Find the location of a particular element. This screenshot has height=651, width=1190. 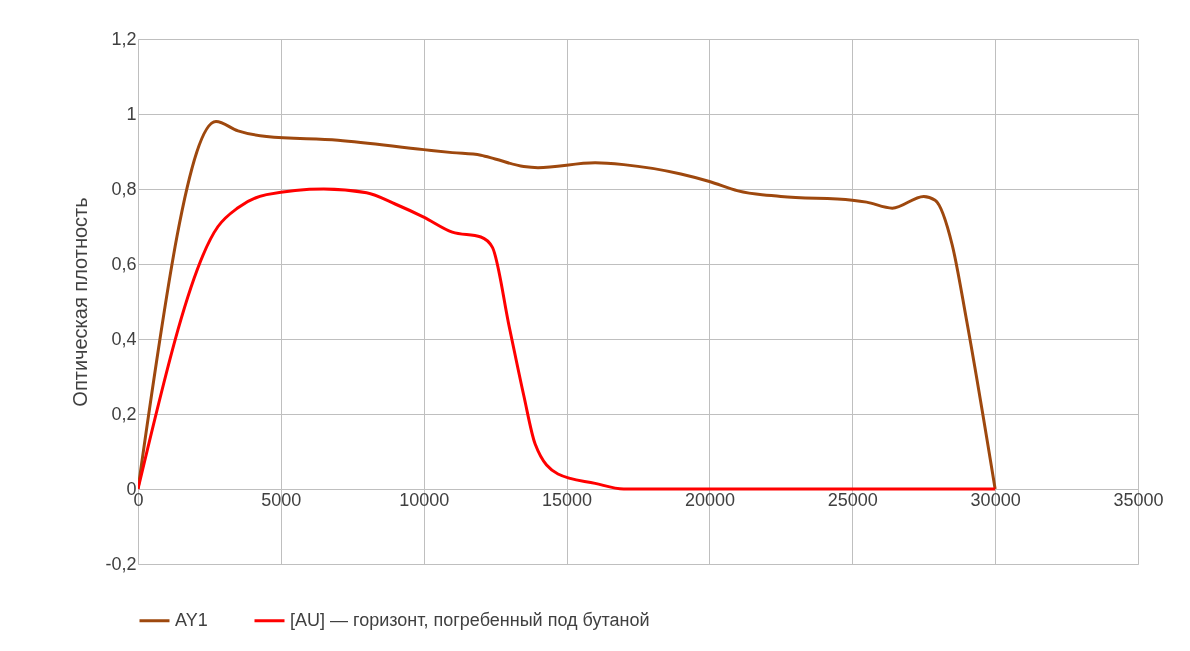

y-axis-title: Оптическая плотность is located at coordinates (80, 302).